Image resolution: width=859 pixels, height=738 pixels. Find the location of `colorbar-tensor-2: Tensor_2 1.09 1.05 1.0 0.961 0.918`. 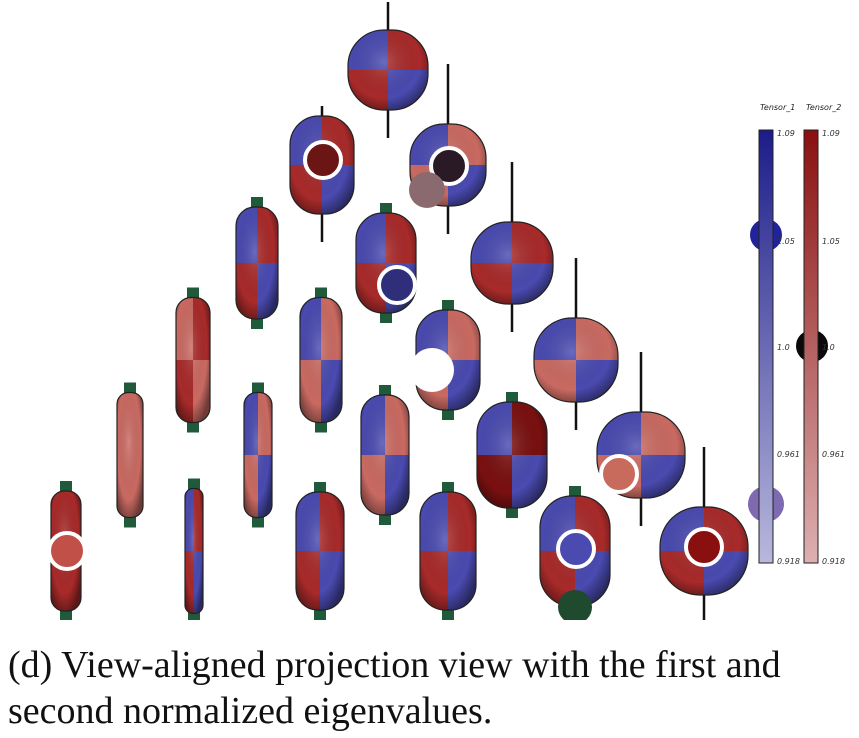

colorbar-tensor-2: Tensor_2 1.09 1.05 1.0 0.961 0.918 is located at coordinates (824, 334).